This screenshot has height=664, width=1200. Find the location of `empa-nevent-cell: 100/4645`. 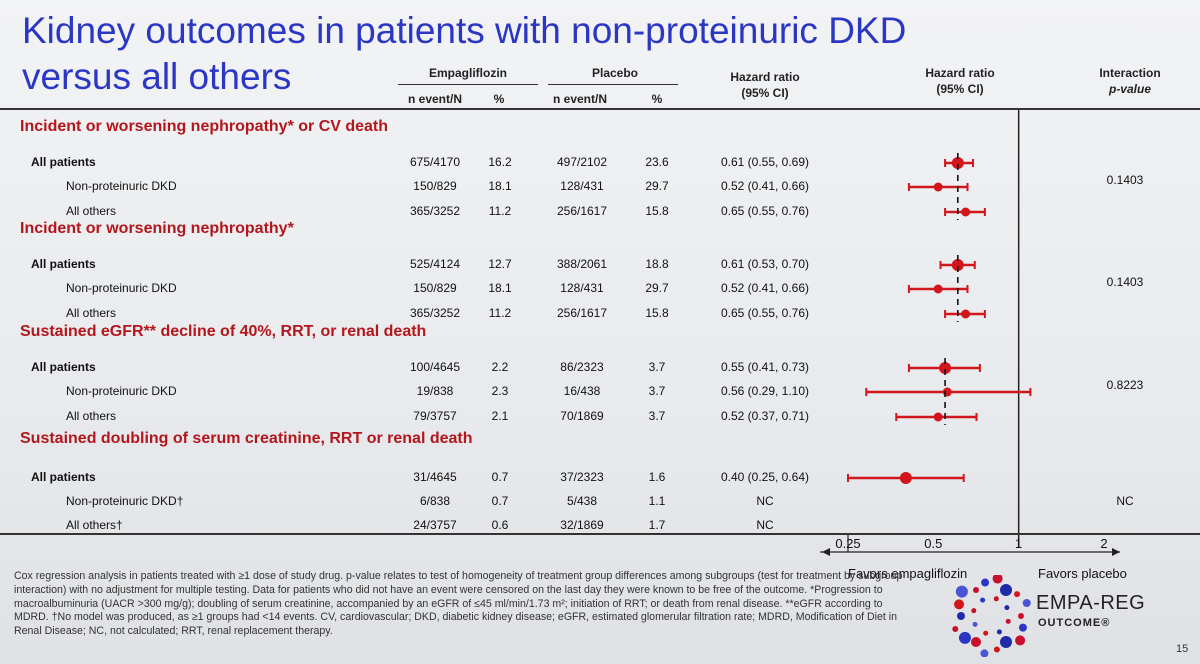

empa-nevent-cell: 100/4645 is located at coordinates (435, 367).